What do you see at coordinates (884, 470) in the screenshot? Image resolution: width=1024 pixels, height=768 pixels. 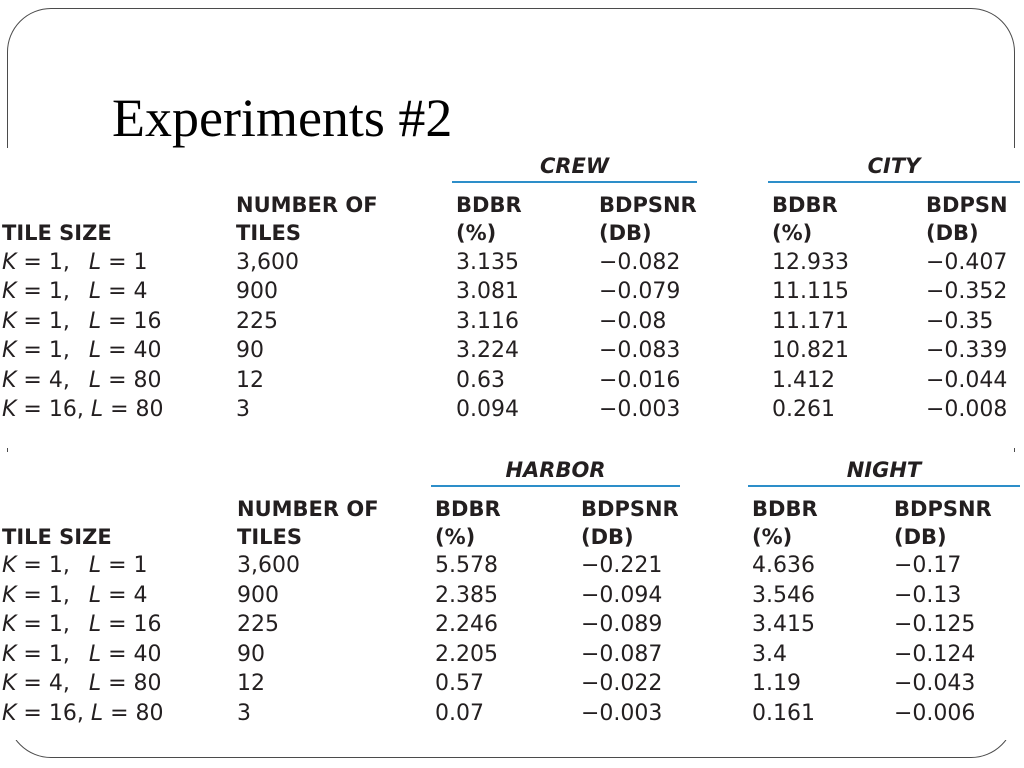 I see `group-heading: NIGHT` at bounding box center [884, 470].